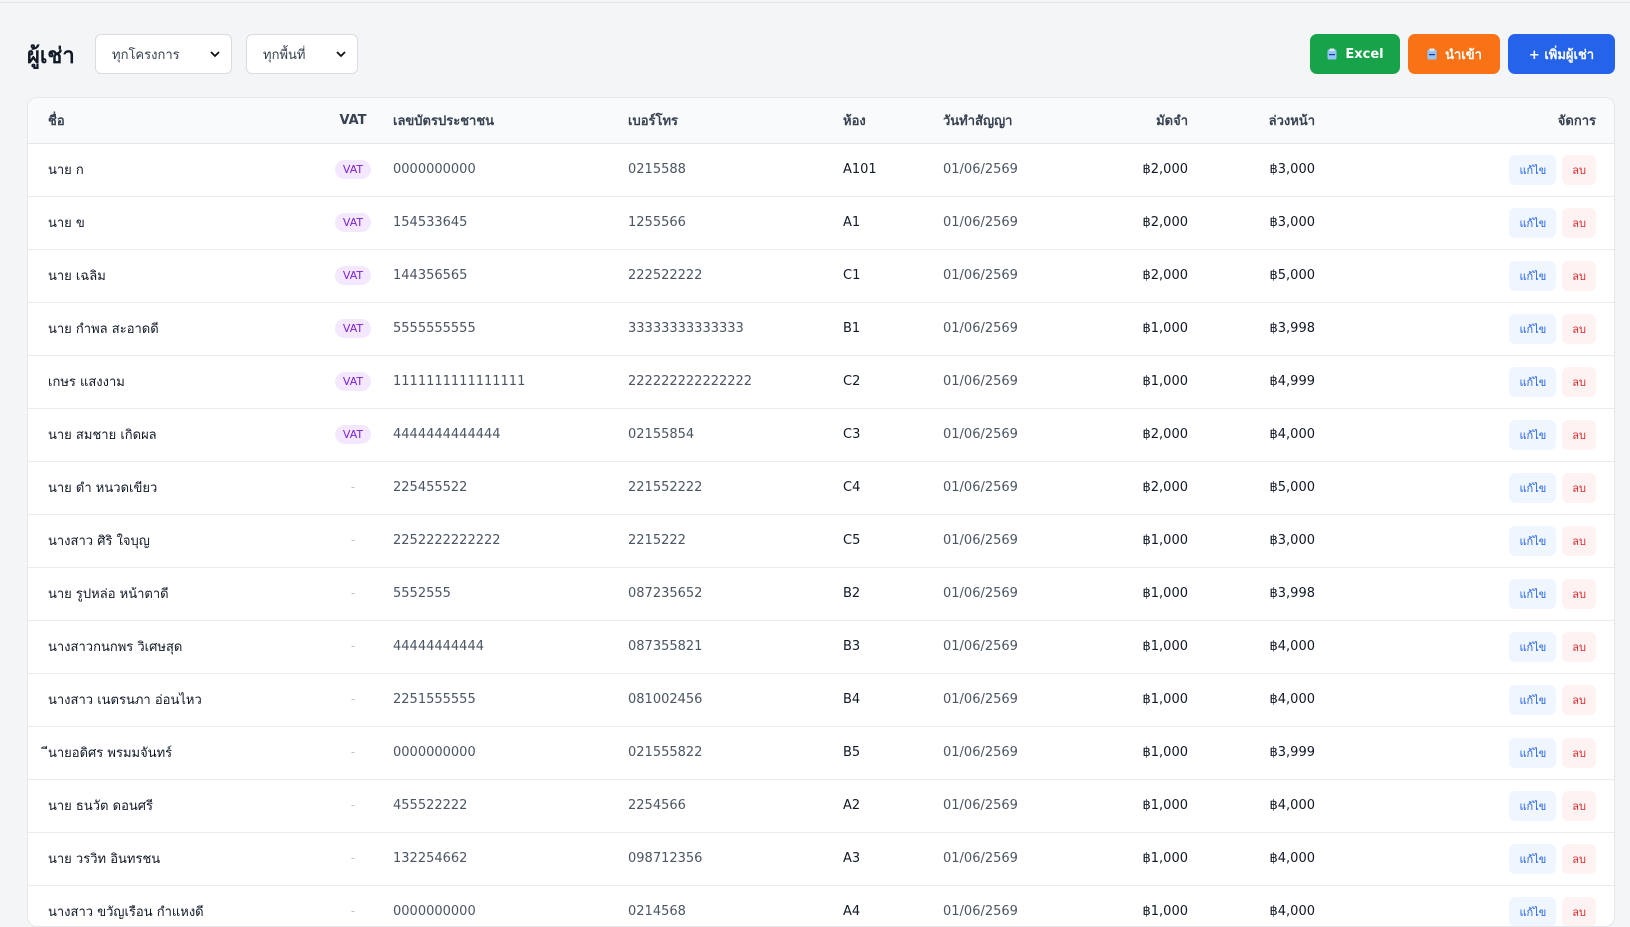  Describe the element at coordinates (447, 540) in the screenshot. I see `cell-id-card: 2252222222222` at that location.